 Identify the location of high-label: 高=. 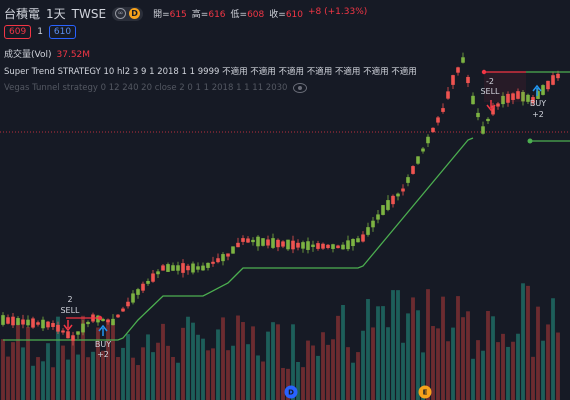
(200, 15).